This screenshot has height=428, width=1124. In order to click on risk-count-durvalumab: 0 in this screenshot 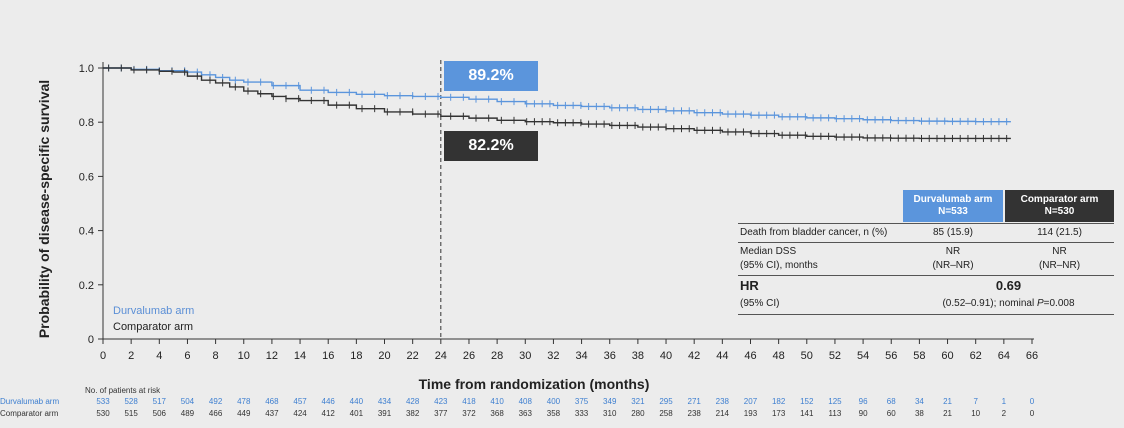, I will do `click(1032, 401)`.